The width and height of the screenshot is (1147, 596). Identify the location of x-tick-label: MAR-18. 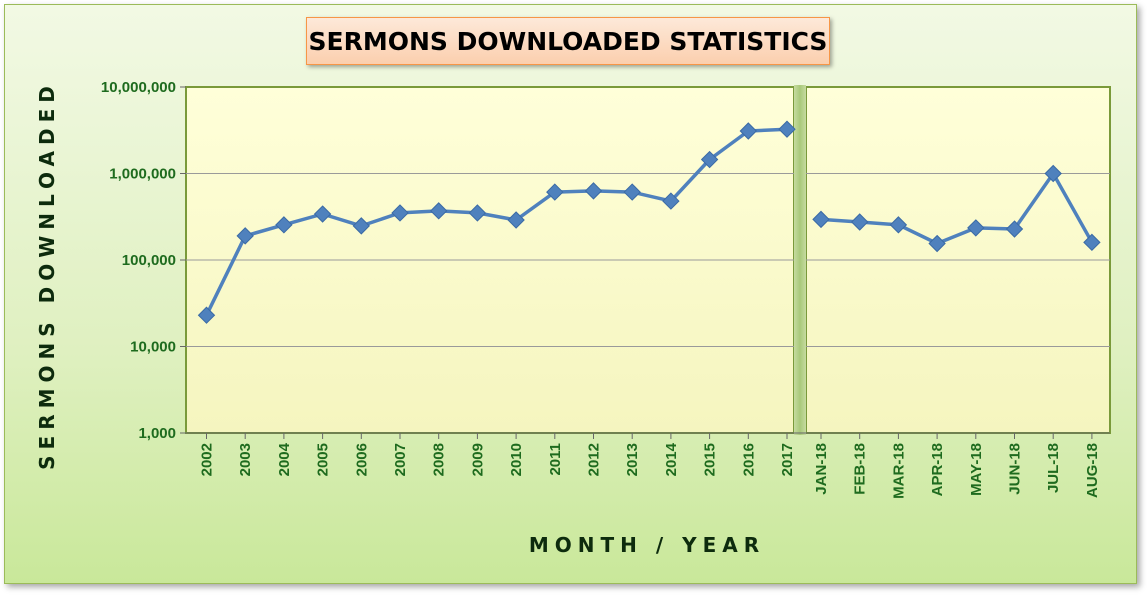
(898, 471).